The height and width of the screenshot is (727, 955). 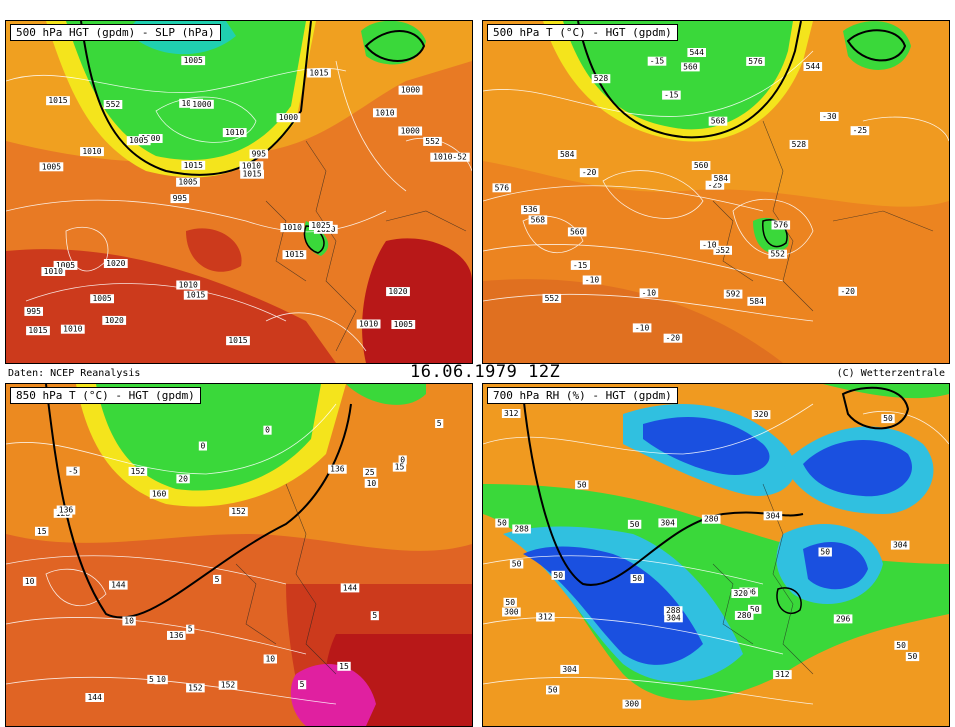 What do you see at coordinates (259, 154) in the screenshot?
I see `svg-text: 995` at bounding box center [259, 154].